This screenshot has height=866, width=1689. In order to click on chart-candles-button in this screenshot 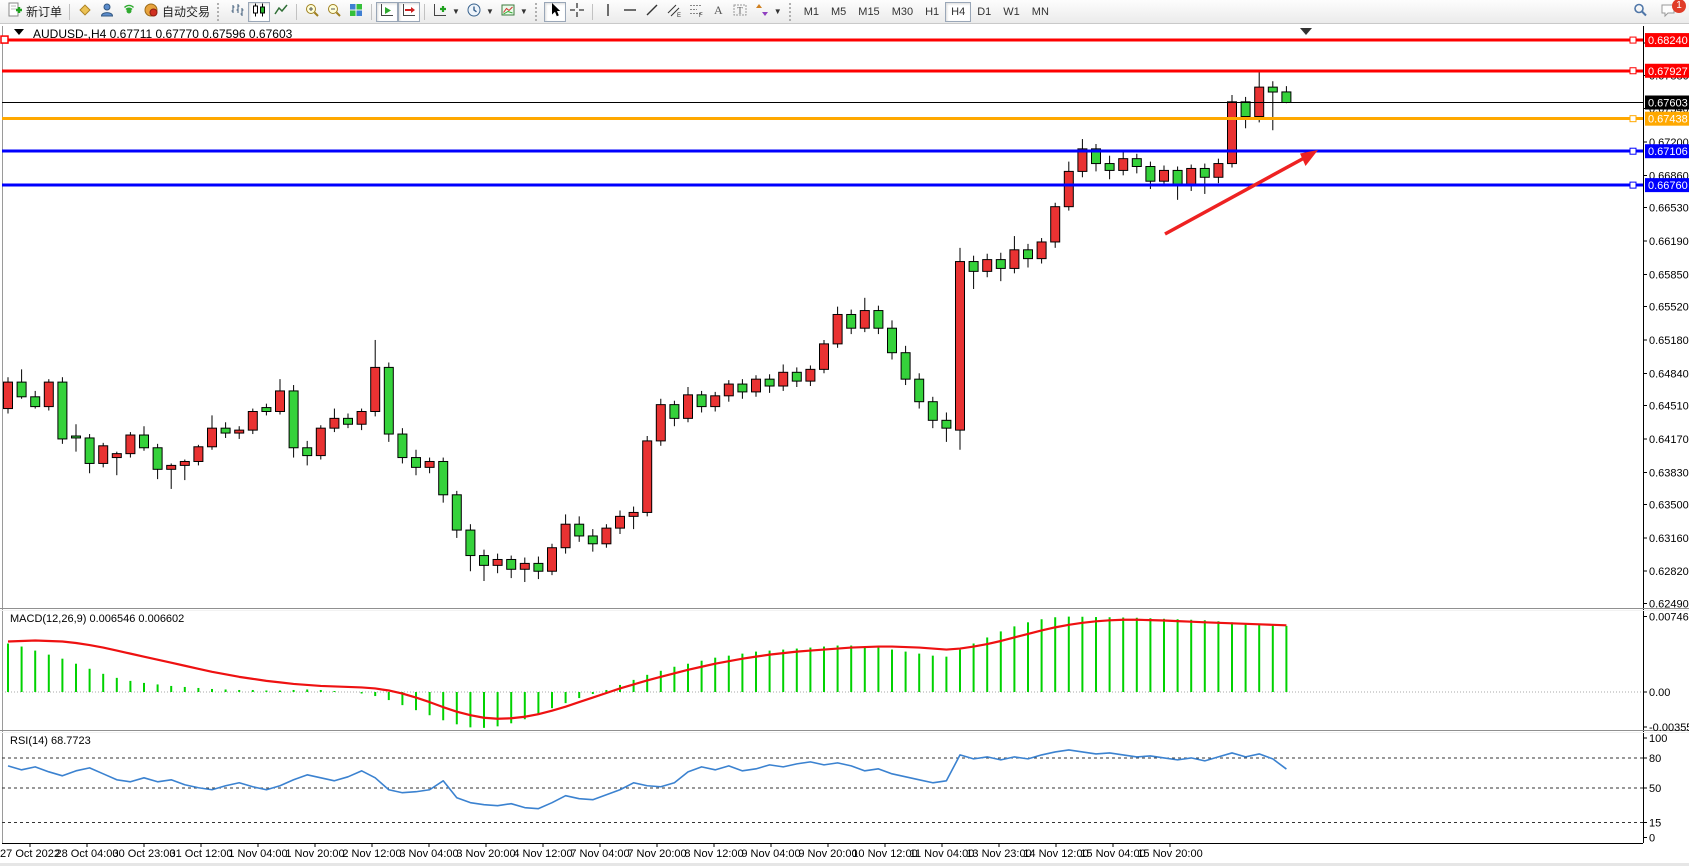, I will do `click(259, 11)`.